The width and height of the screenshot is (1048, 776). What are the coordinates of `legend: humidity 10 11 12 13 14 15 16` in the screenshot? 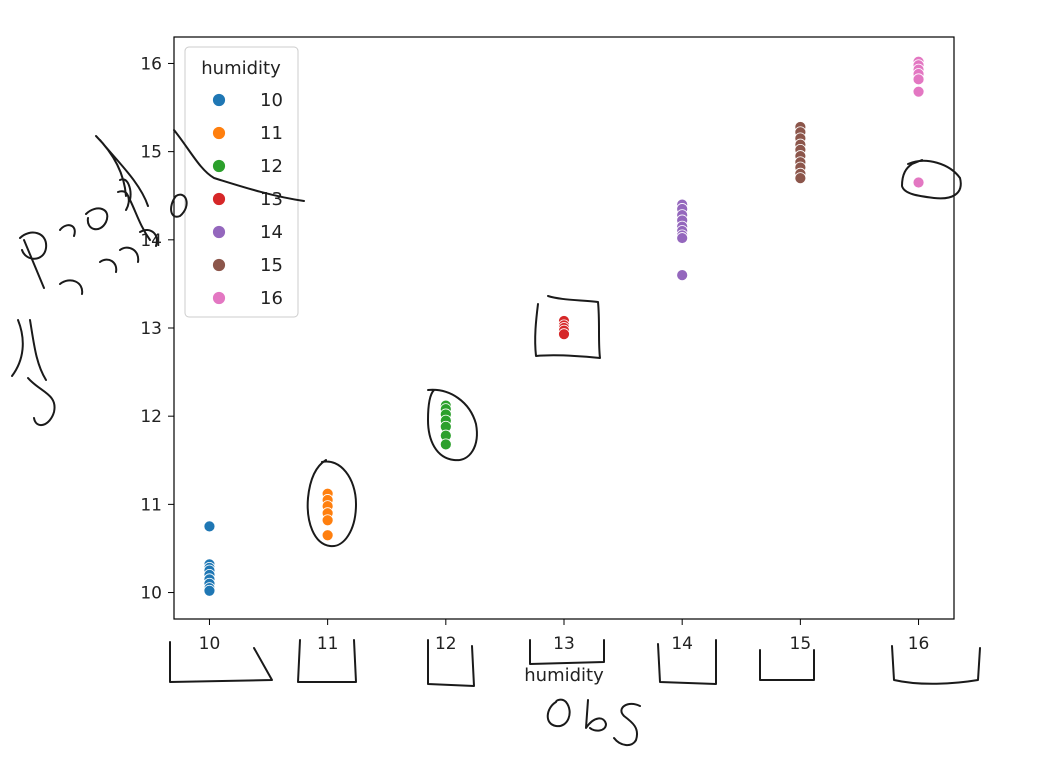 It's located at (241, 182).